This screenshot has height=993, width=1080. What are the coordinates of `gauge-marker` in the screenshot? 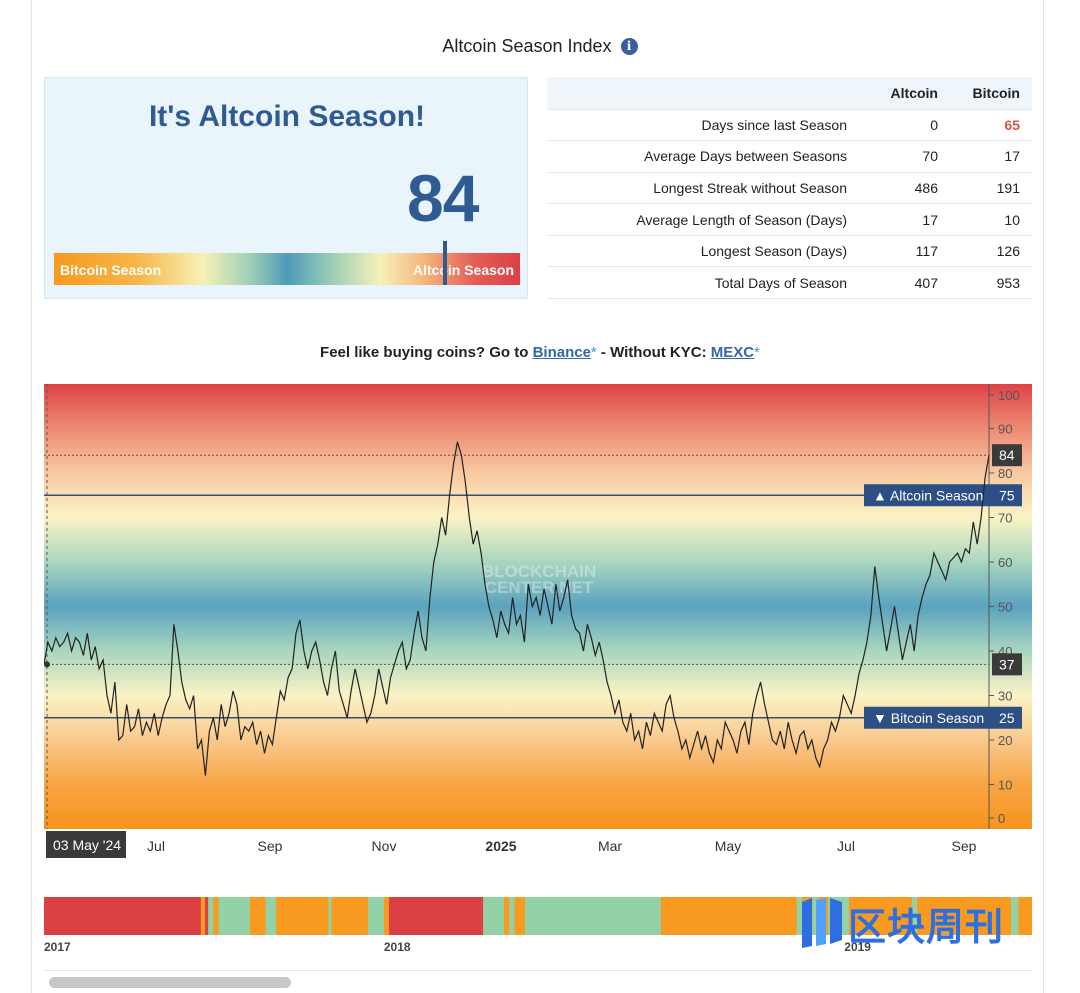 It's located at (445, 263).